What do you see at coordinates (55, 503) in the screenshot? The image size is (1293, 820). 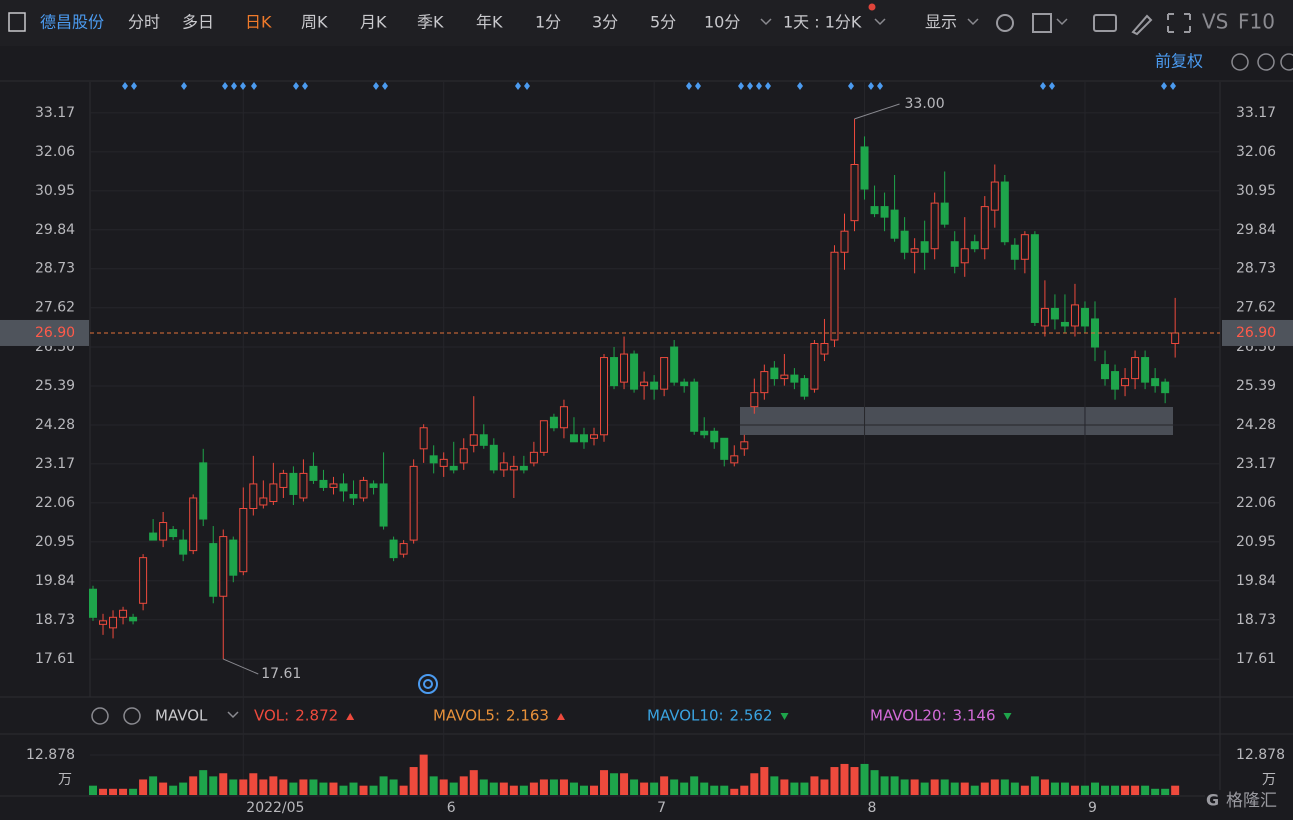 I see `y-tick-label: 22.06` at bounding box center [55, 503].